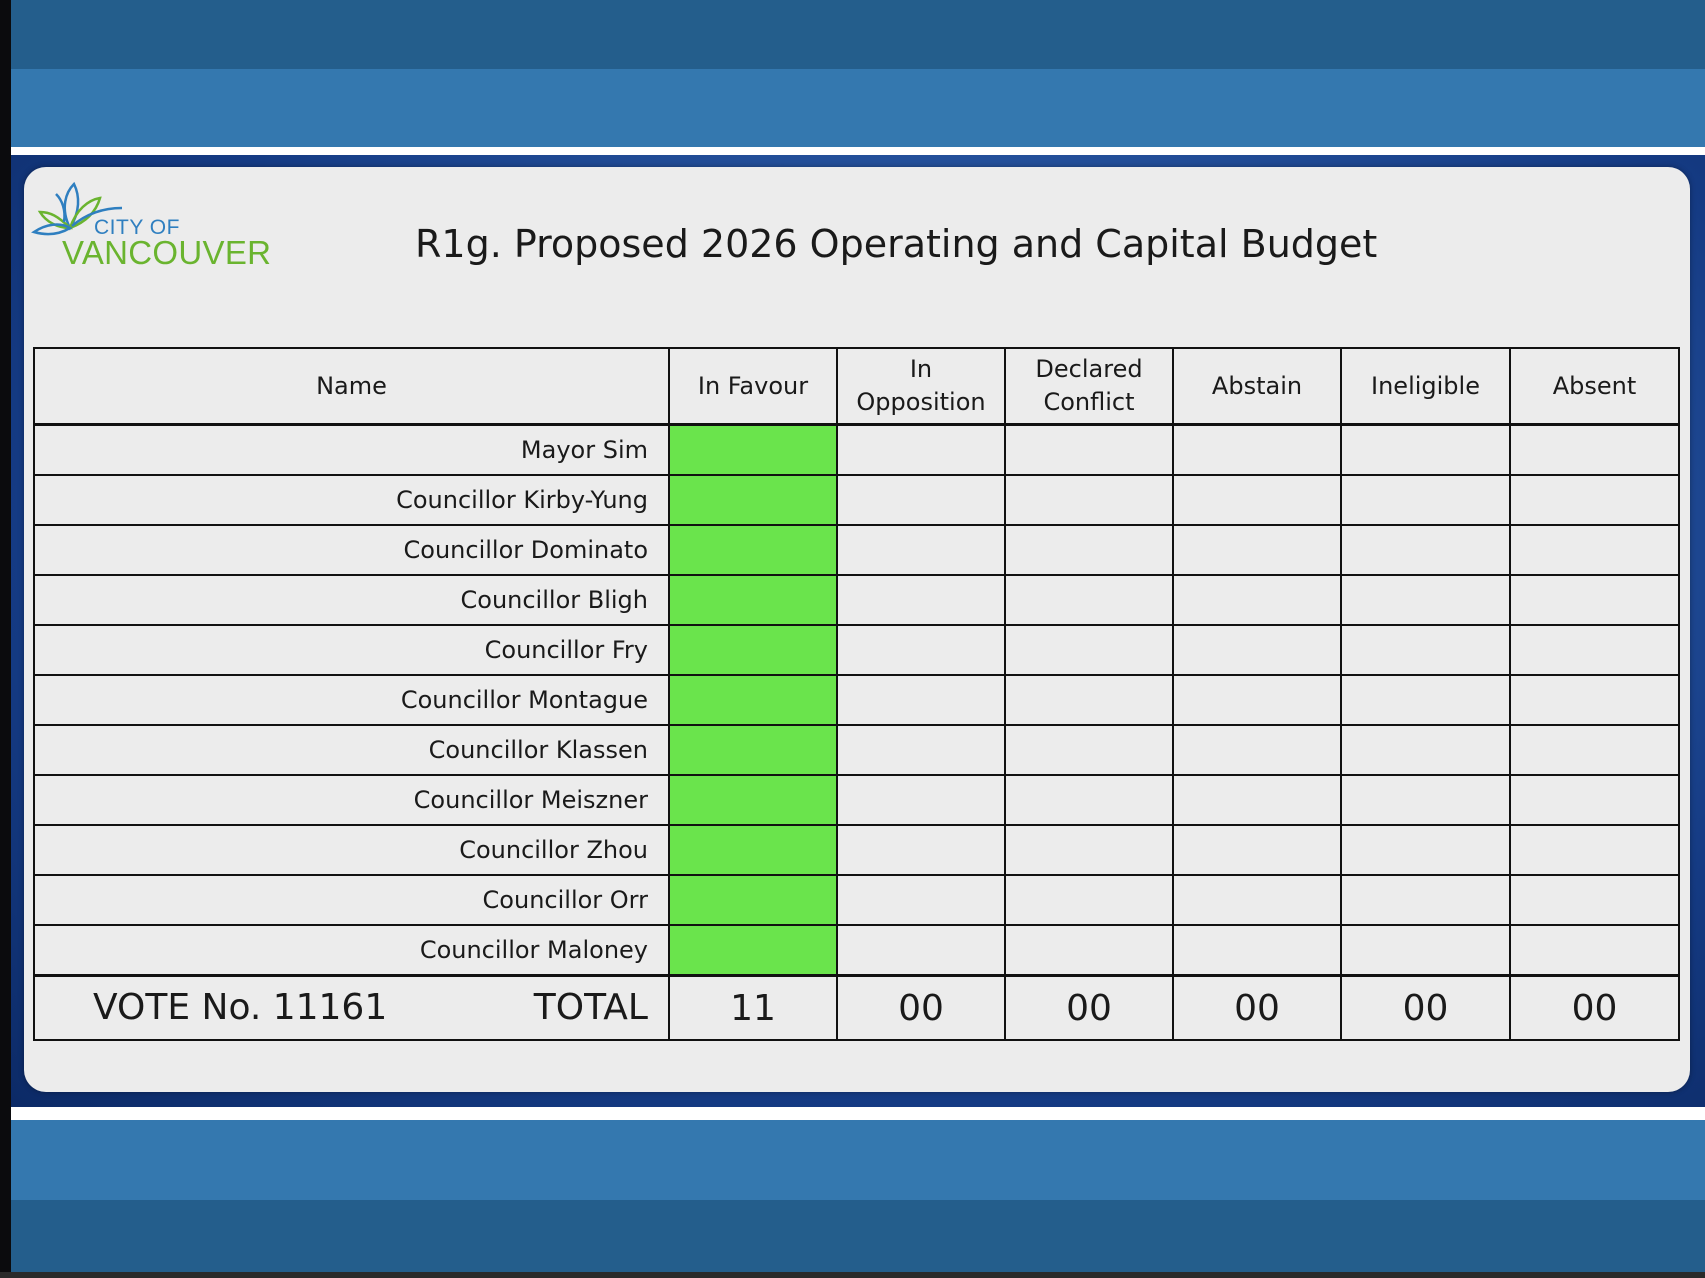 This screenshot has height=1278, width=1705. What do you see at coordinates (921, 386) in the screenshot?
I see `header-in-opposition: In Opposition` at bounding box center [921, 386].